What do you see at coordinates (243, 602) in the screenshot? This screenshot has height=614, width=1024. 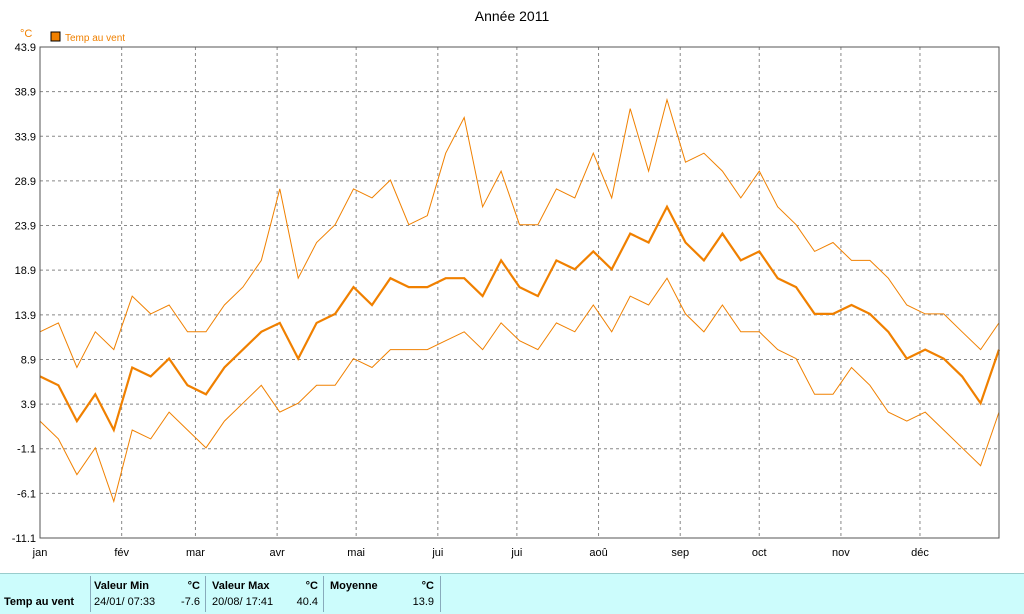 I see `max-datetime: 20/08/ 17:41` at bounding box center [243, 602].